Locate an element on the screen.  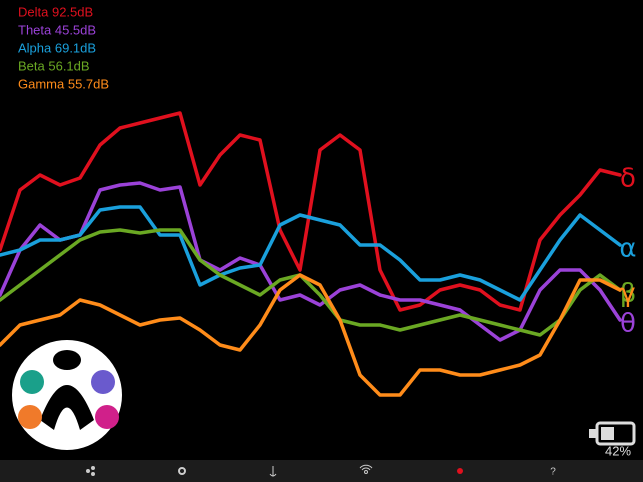
share-button is located at coordinates (90, 471).